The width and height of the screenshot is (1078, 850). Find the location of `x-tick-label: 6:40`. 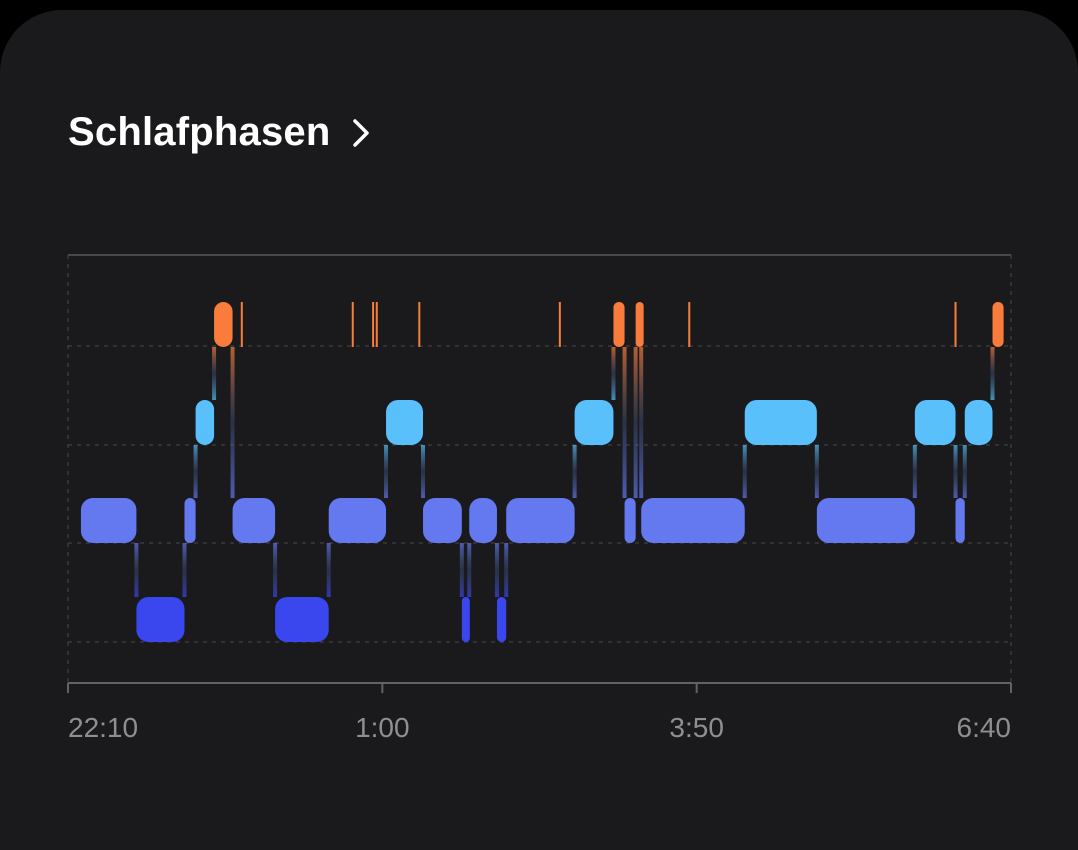

x-tick-label: 6:40 is located at coordinates (984, 727).